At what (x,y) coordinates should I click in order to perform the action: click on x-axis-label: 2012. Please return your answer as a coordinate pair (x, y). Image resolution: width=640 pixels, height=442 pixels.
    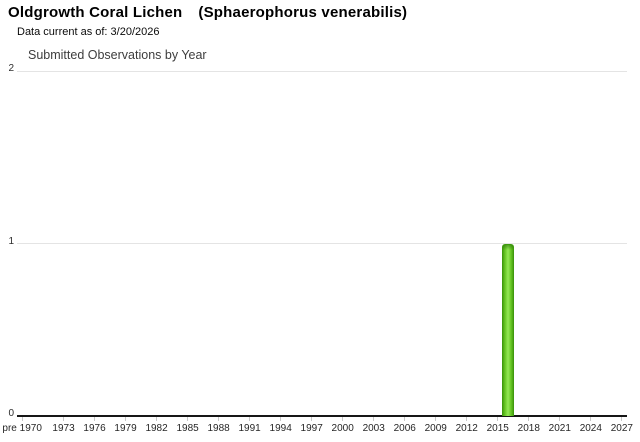
    Looking at the image, I should click on (466, 428).